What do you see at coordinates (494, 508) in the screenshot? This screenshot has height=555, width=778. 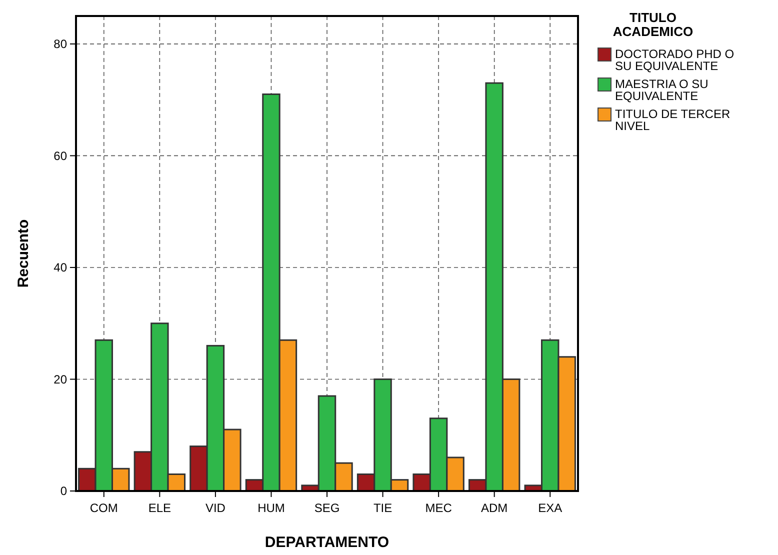 I see `x-tick-label: ADM` at bounding box center [494, 508].